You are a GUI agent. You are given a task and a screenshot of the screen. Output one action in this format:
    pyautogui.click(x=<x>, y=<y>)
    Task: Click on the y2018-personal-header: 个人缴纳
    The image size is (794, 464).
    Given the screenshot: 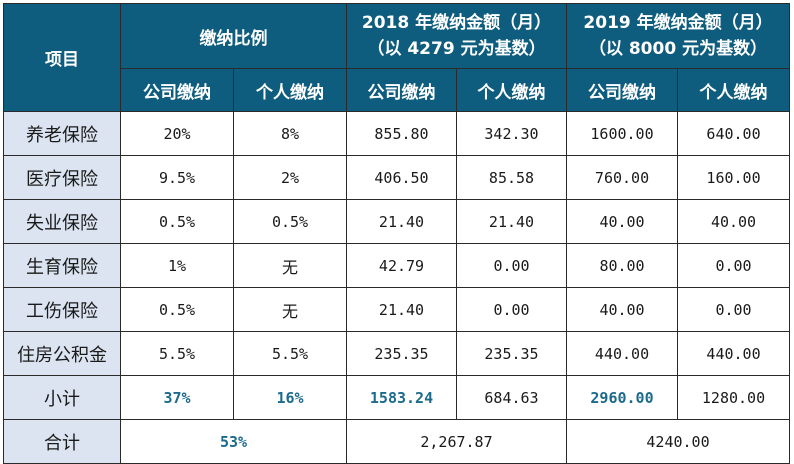 What is the action you would take?
    pyautogui.click(x=511, y=90)
    